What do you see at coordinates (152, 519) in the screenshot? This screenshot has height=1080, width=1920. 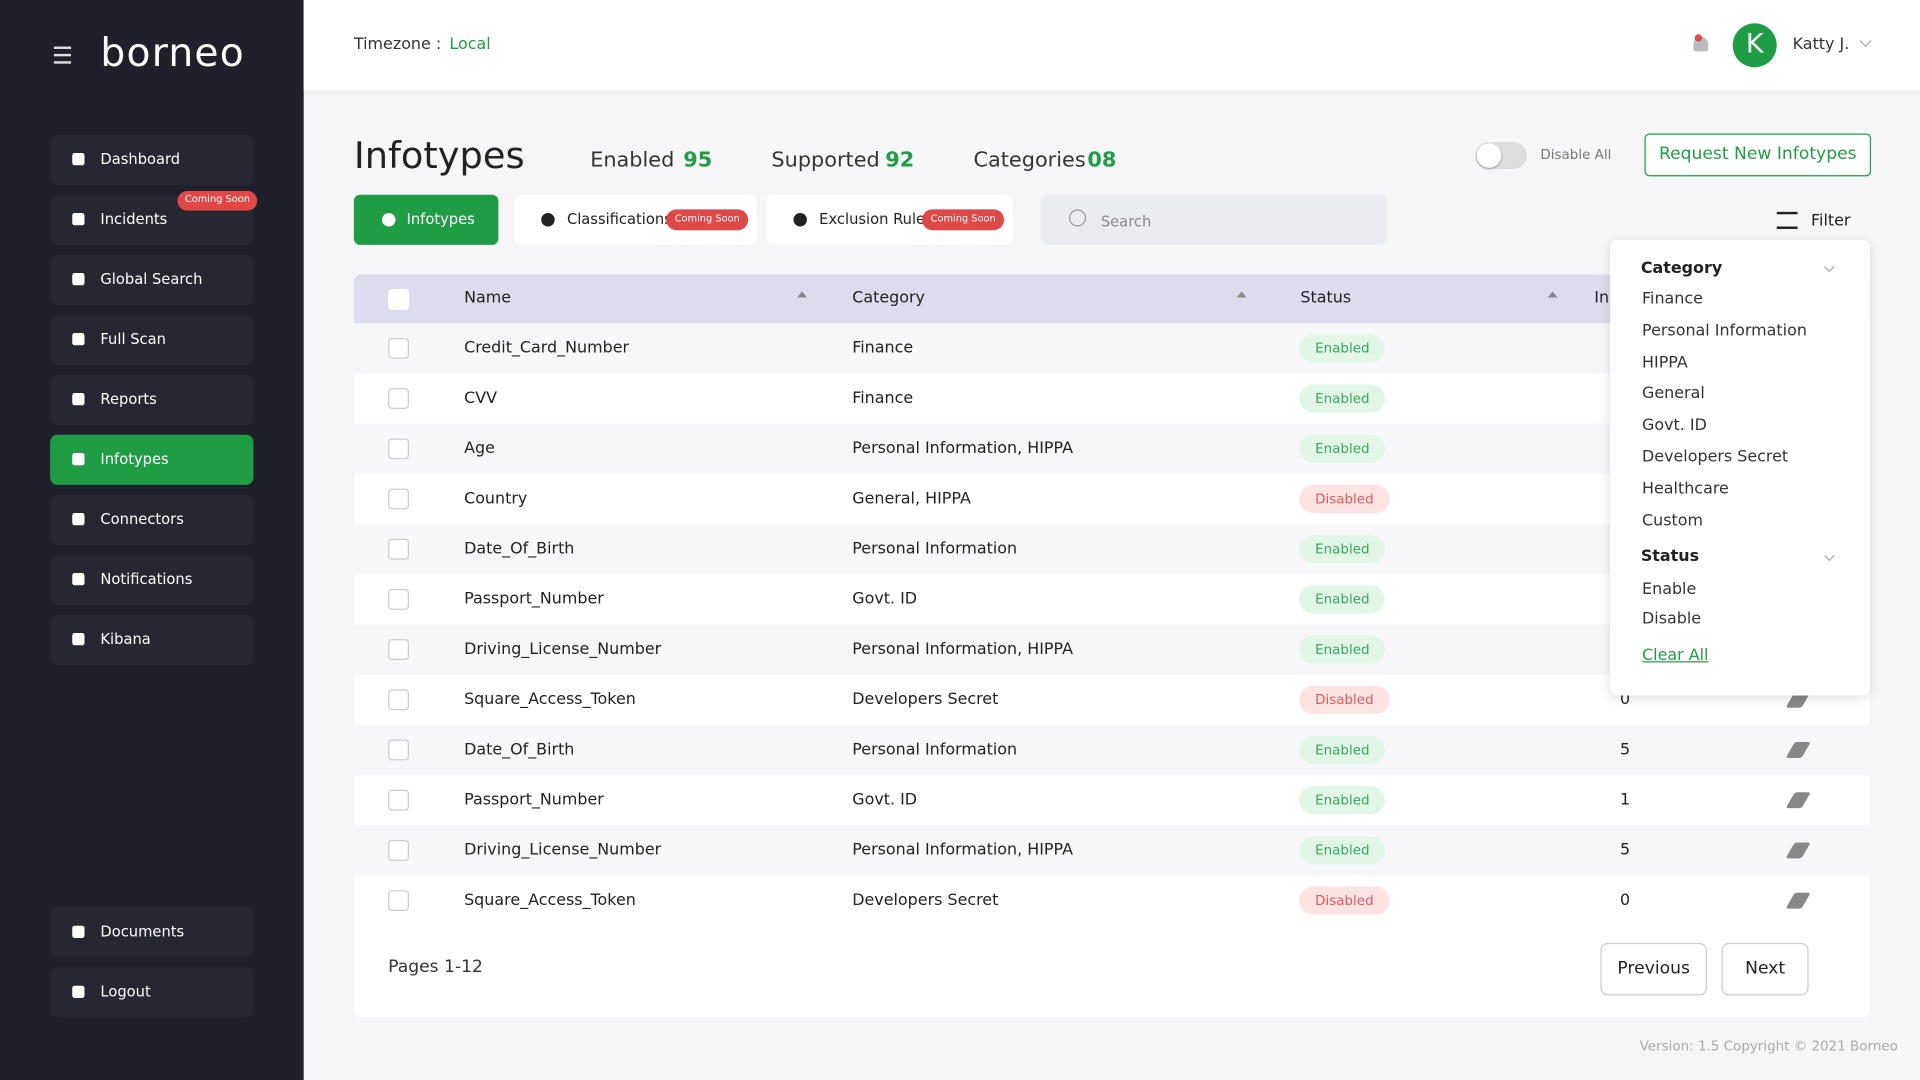 I see `nav-item: Connectors` at bounding box center [152, 519].